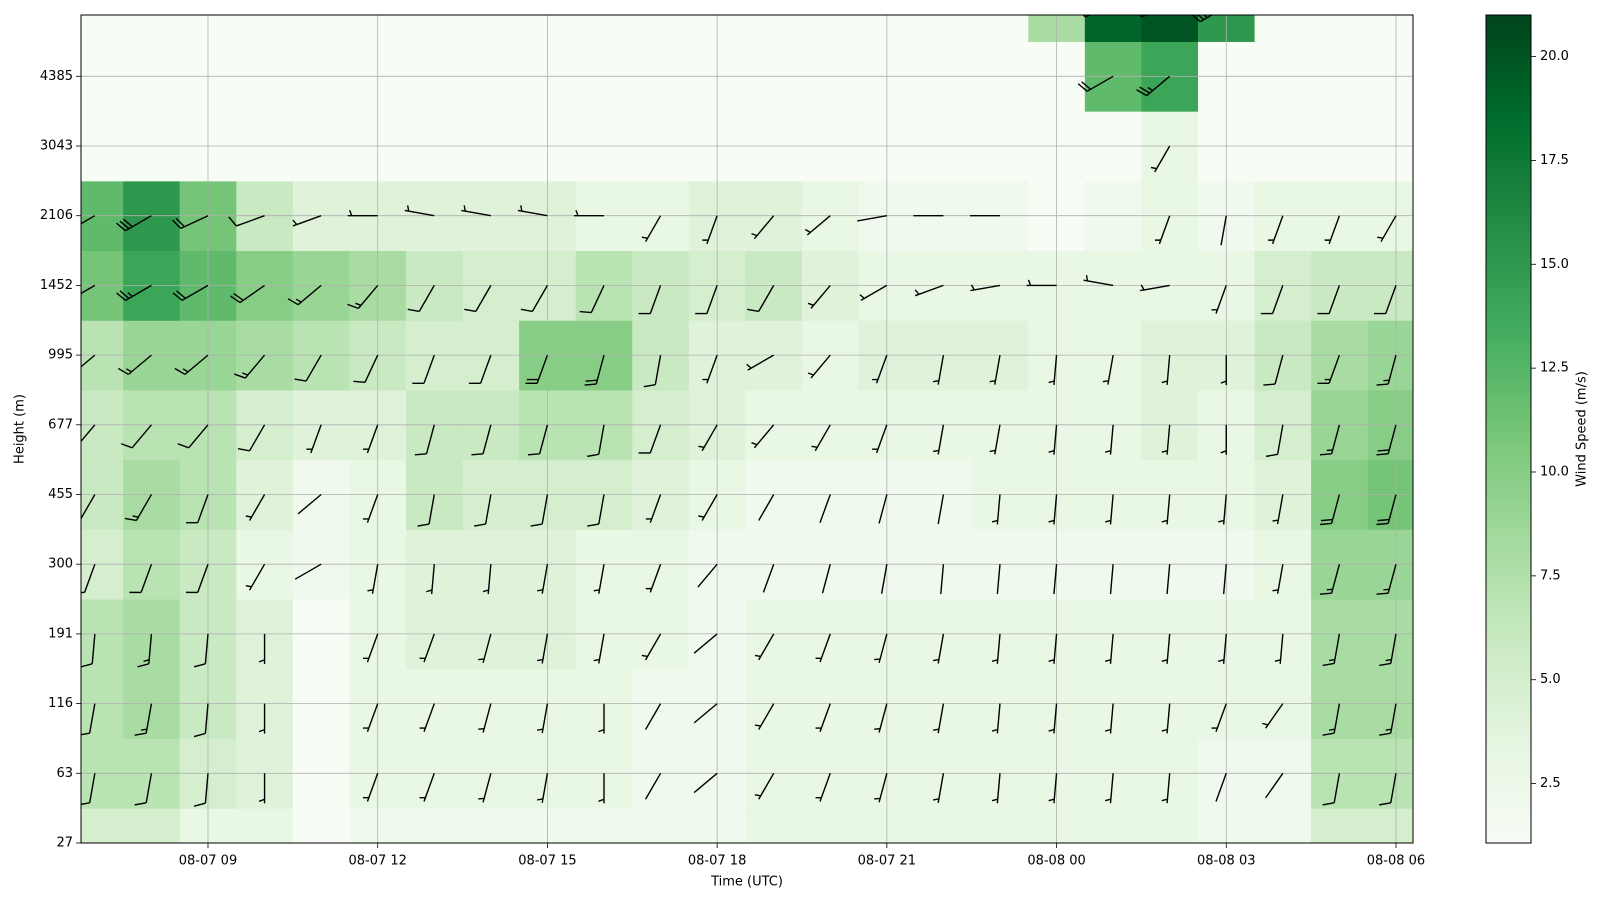  What do you see at coordinates (717, 861) in the screenshot?
I see `x-tick-label: 08-07 18` at bounding box center [717, 861].